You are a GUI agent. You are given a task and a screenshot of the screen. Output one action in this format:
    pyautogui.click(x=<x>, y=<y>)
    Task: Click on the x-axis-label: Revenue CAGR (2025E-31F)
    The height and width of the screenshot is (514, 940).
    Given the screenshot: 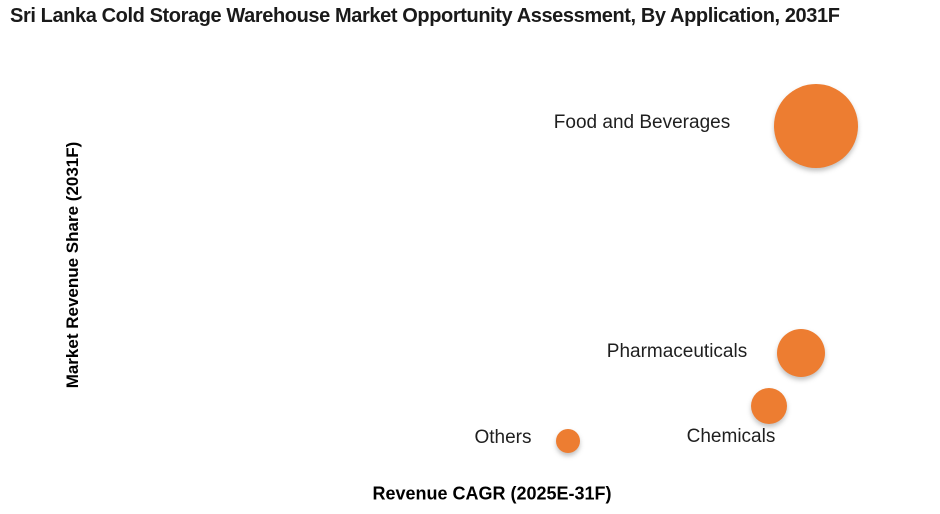 What is the action you would take?
    pyautogui.click(x=492, y=493)
    